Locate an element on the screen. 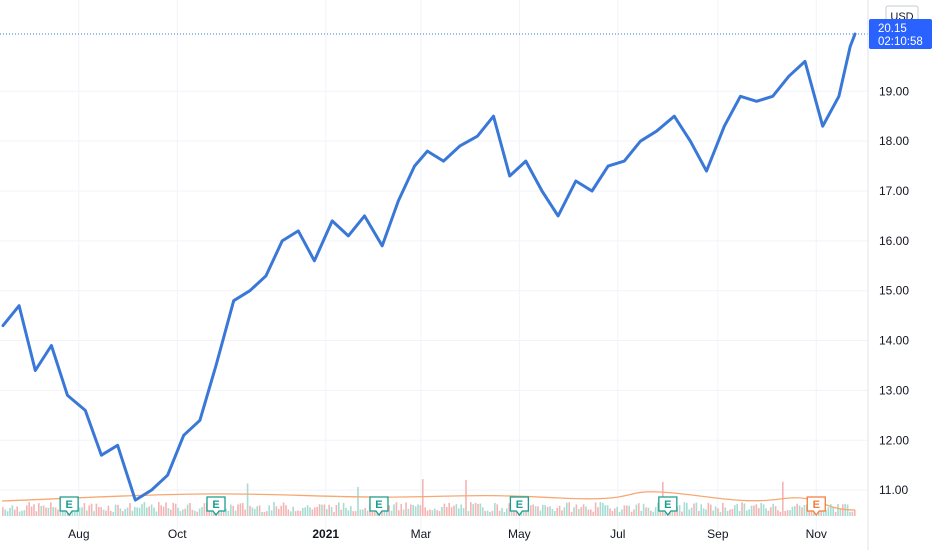 This screenshot has width=932, height=550. price-tag-countdown: 02:10:58 is located at coordinates (900, 42).